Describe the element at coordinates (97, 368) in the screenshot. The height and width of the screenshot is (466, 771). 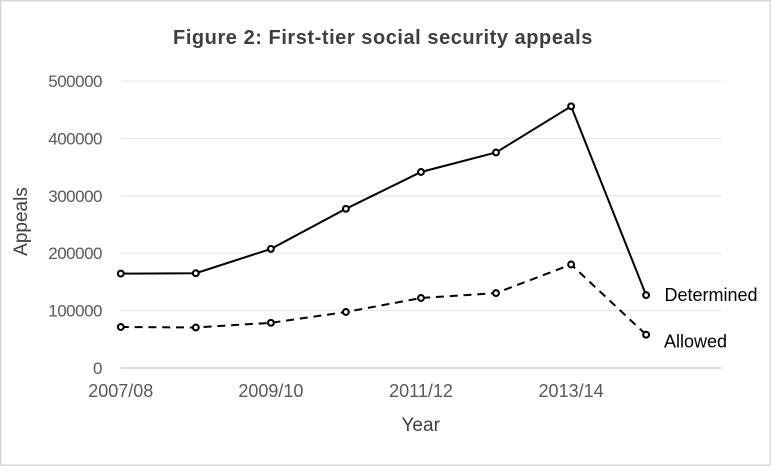
I see `svg-text: 0` at that location.